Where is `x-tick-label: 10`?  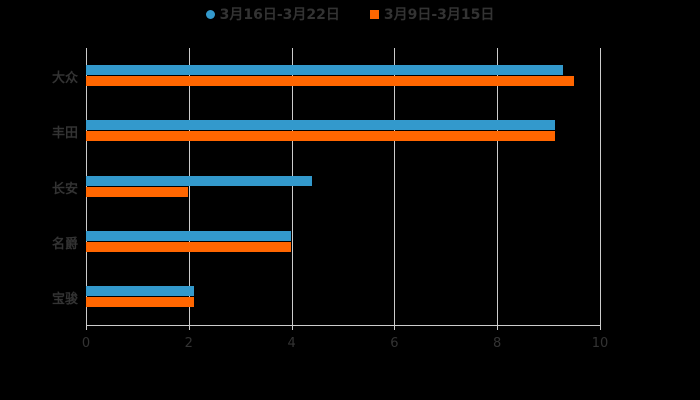 x-tick-label: 10 is located at coordinates (600, 343).